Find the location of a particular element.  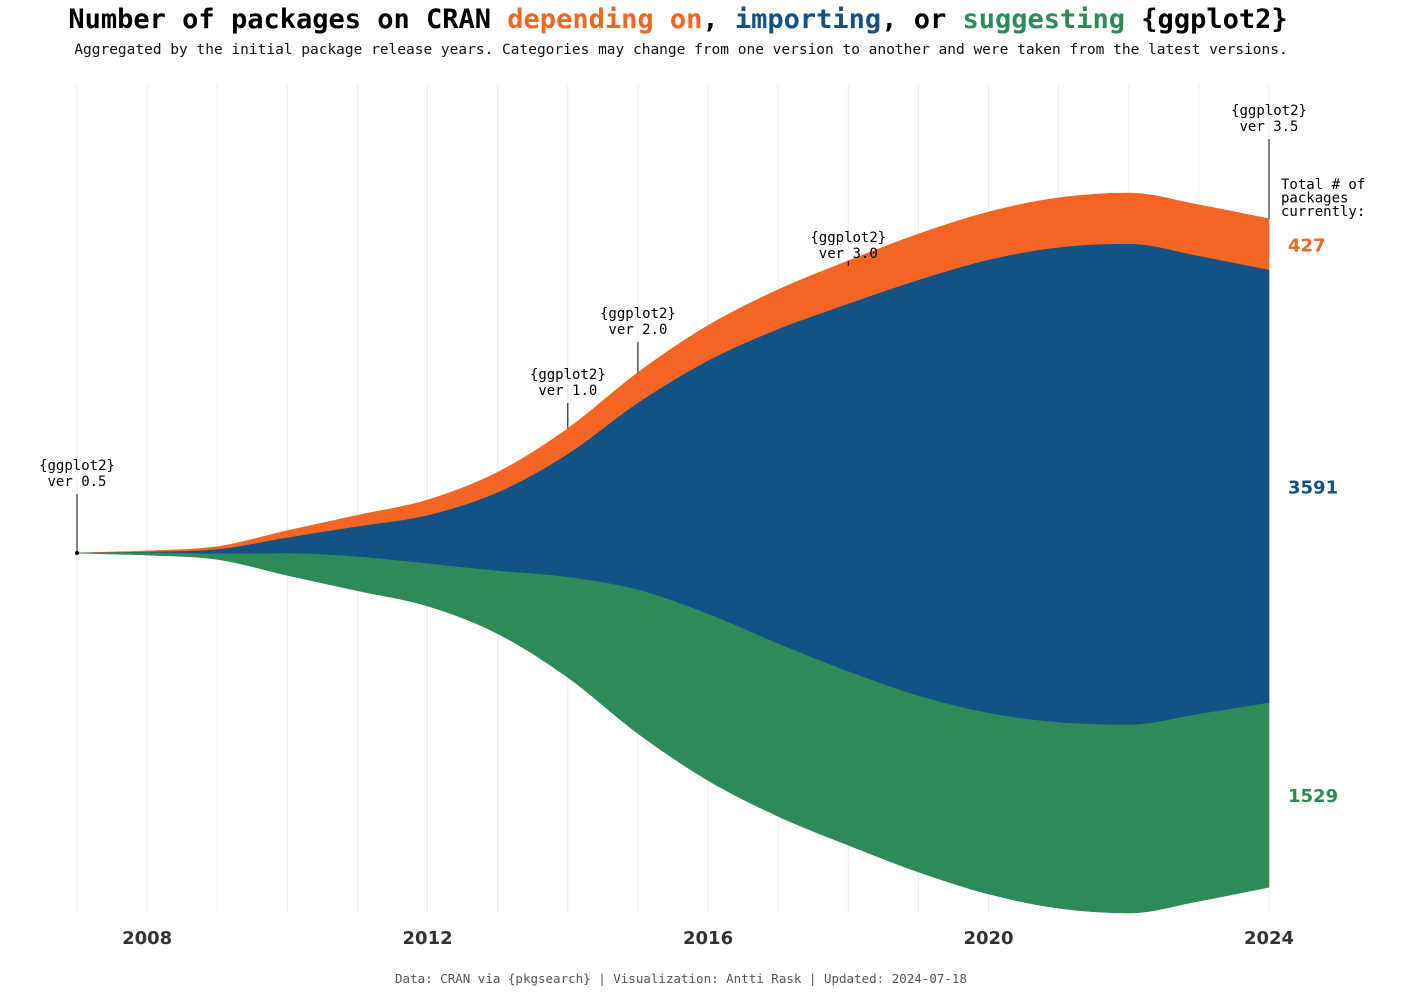

origin-point is located at coordinates (77, 553).